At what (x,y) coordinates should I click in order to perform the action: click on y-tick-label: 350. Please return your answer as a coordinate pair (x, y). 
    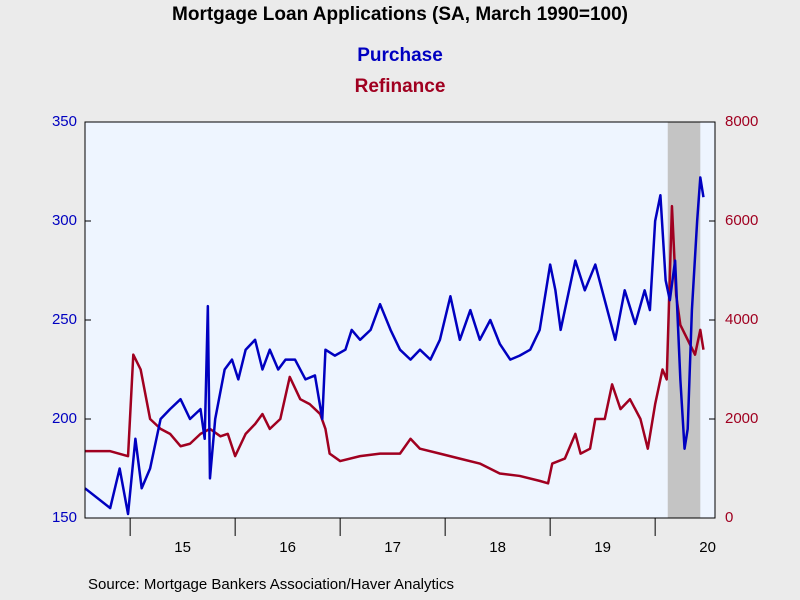
    Looking at the image, I should click on (64, 121).